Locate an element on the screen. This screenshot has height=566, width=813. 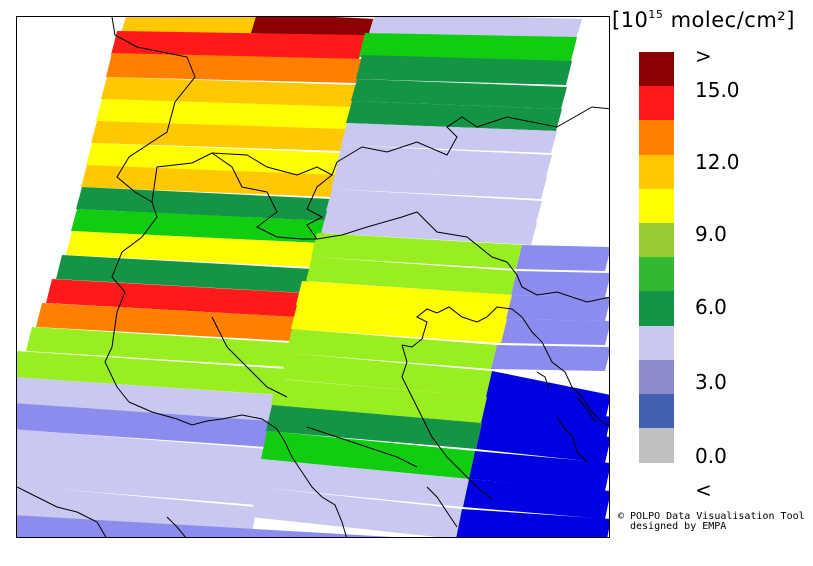
legend-tick-label: 3.0 is located at coordinates (711, 382).